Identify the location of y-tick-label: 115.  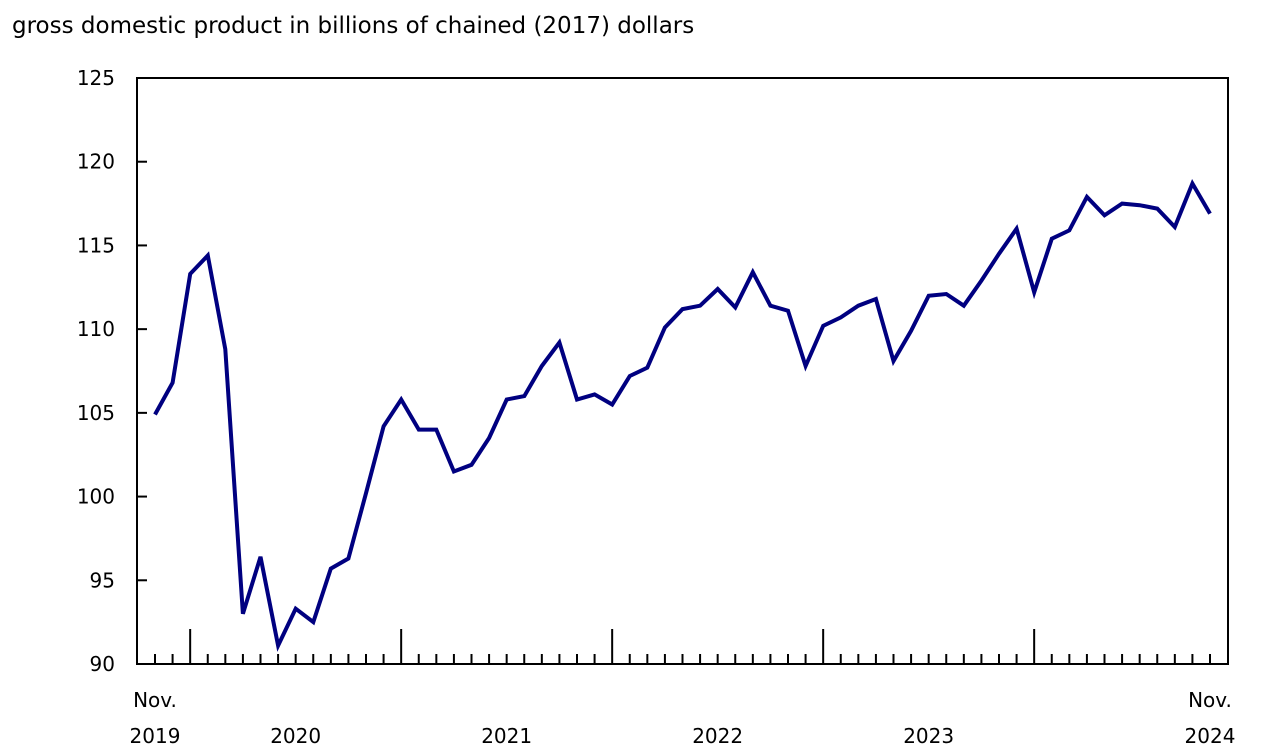
(96, 245).